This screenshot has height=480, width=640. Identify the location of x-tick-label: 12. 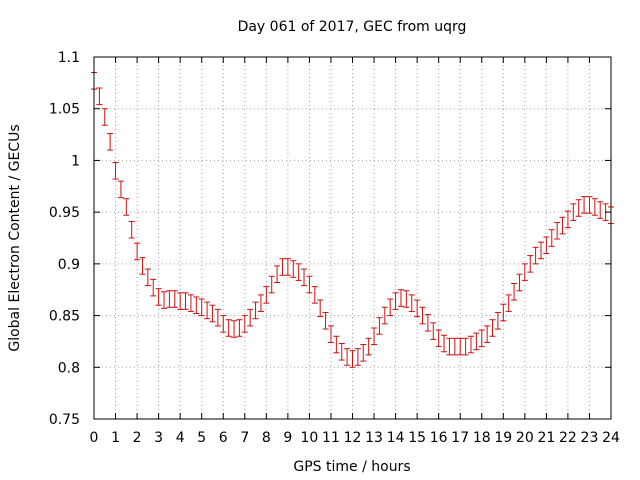
(353, 438).